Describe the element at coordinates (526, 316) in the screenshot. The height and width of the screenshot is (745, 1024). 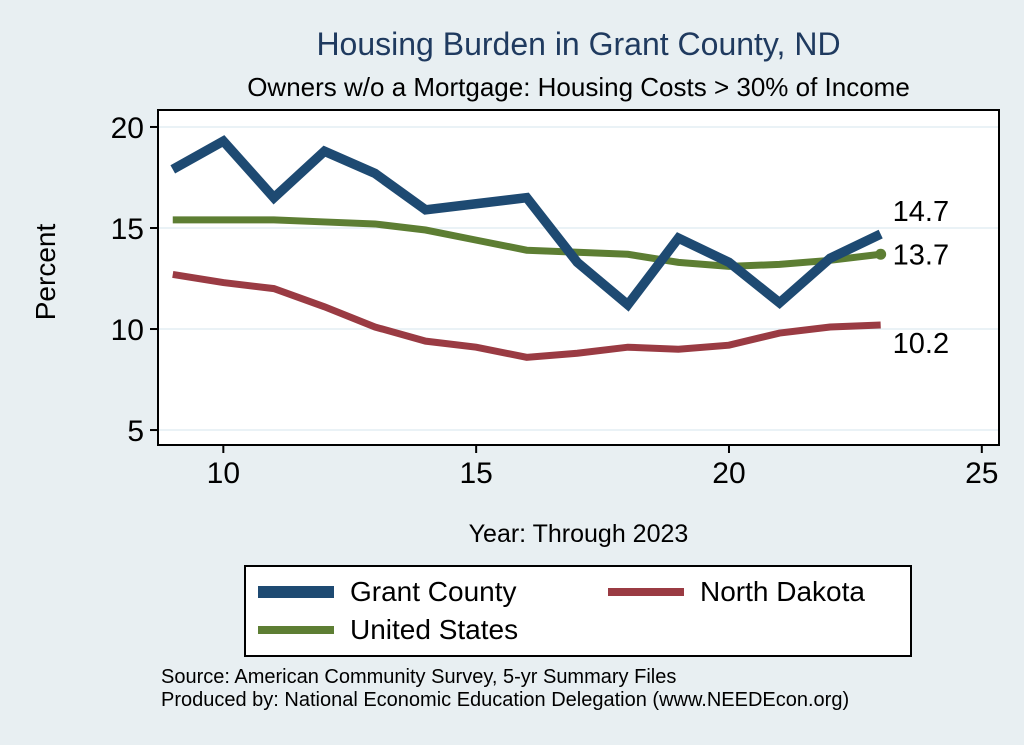
I see `series-line-north-dakota` at that location.